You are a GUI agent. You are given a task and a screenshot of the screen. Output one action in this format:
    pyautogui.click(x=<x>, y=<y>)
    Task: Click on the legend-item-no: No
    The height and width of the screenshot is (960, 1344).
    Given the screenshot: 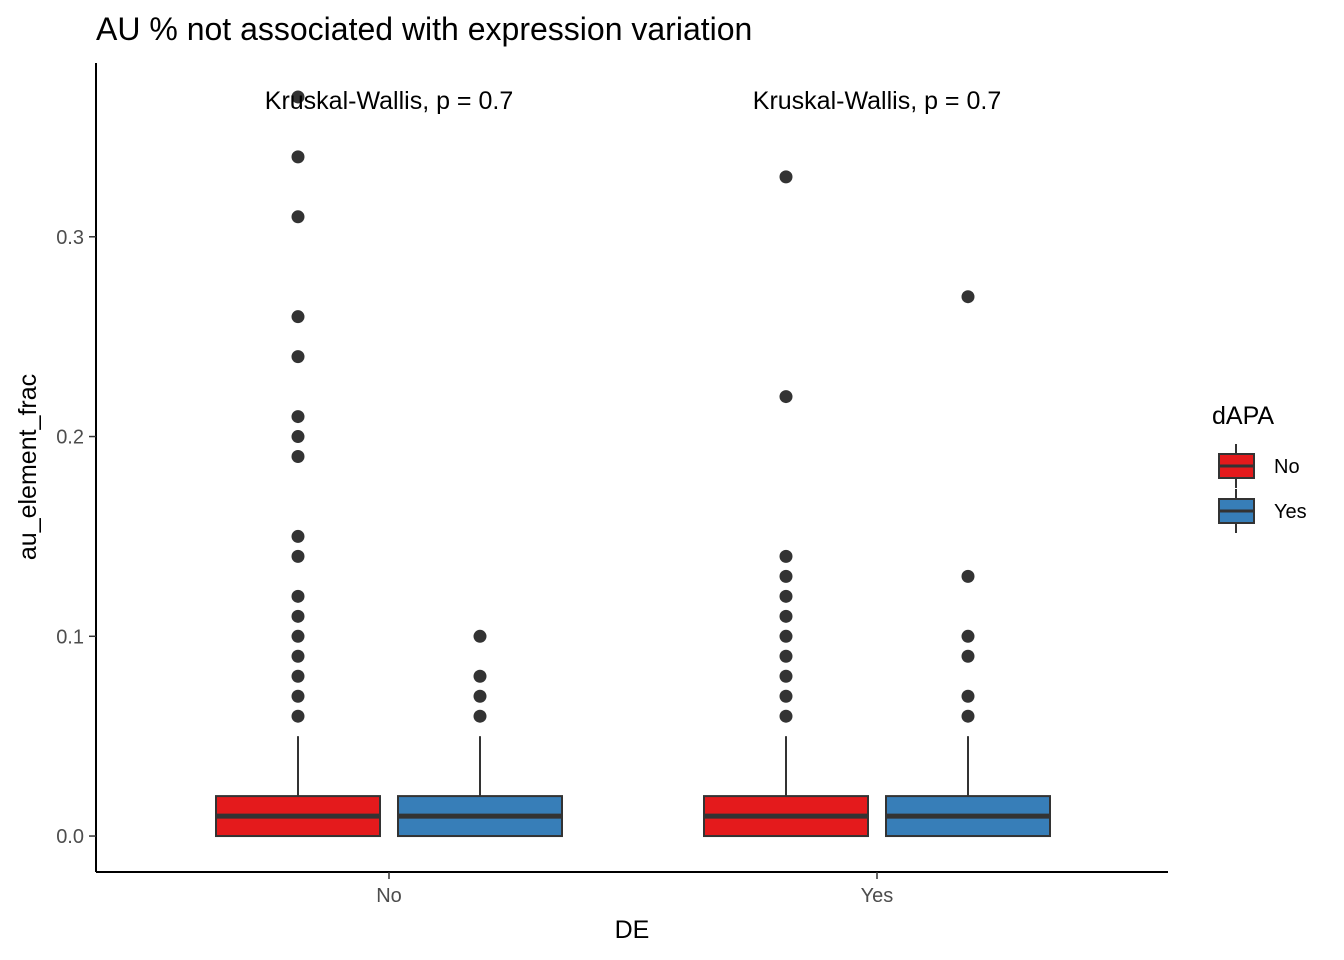 What is the action you would take?
    pyautogui.click(x=1259, y=466)
    